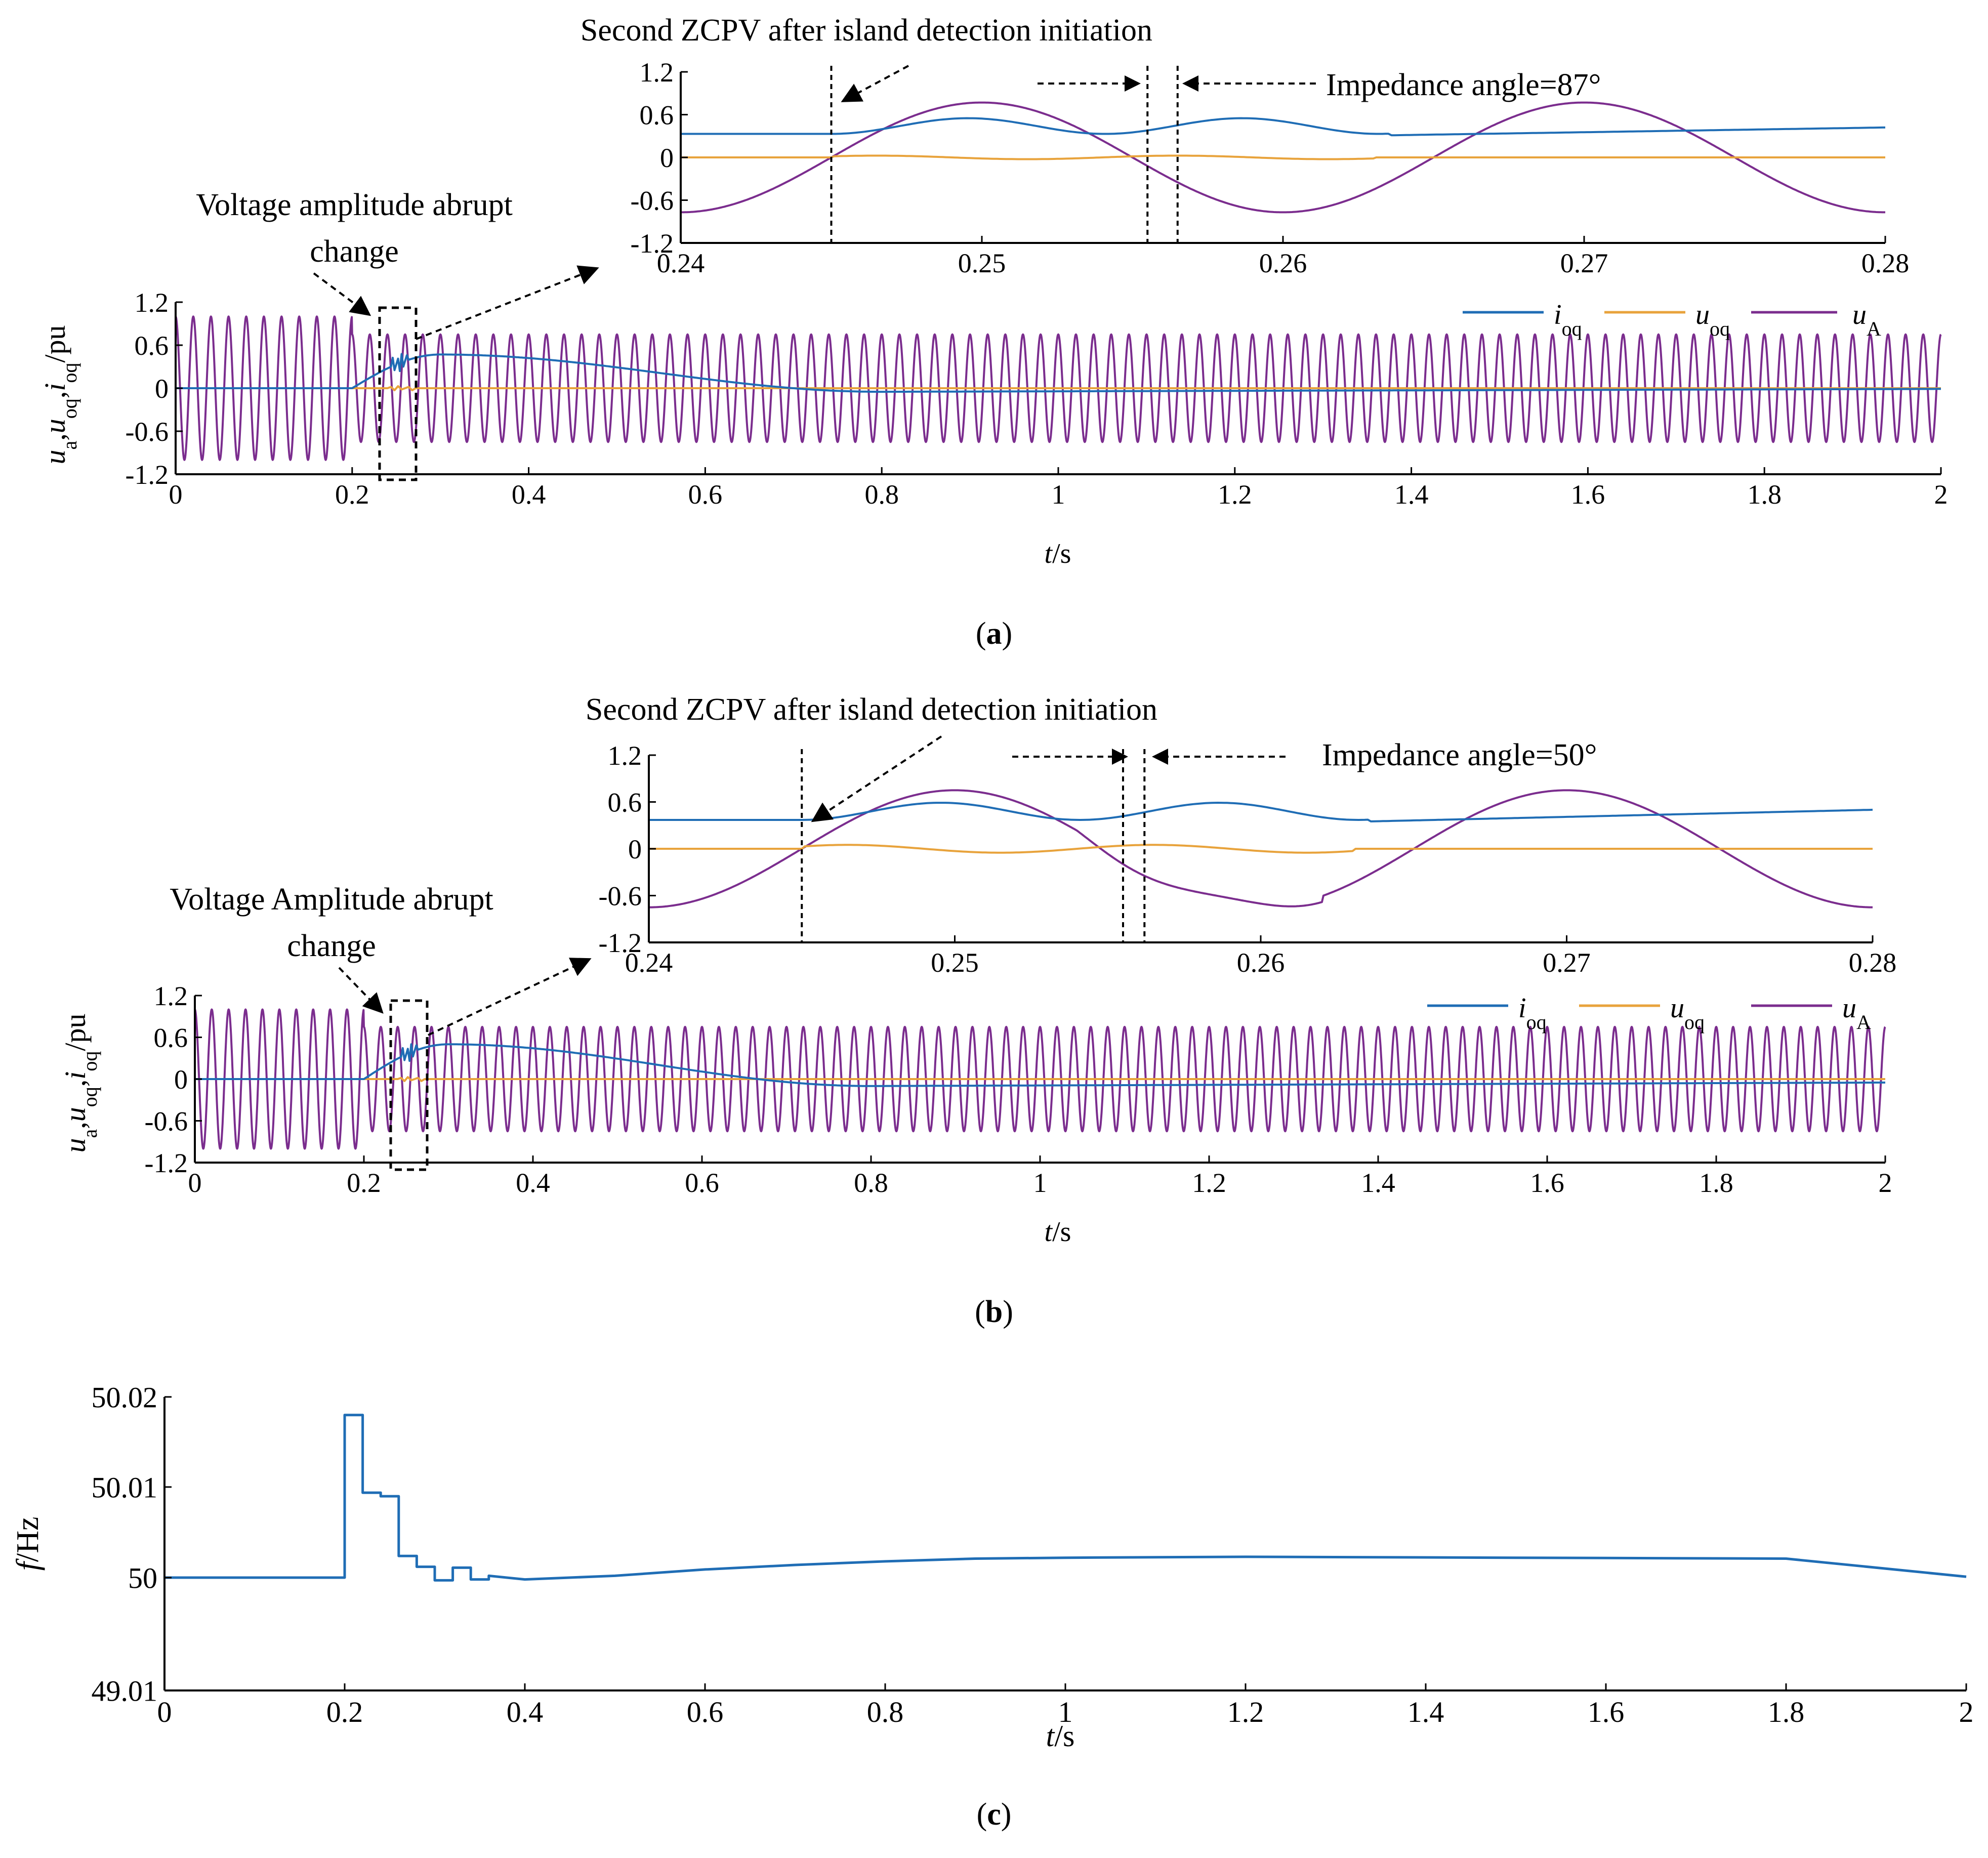  What do you see at coordinates (69, 373) in the screenshot?
I see `ylabel-sub-3: oq` at bounding box center [69, 373].